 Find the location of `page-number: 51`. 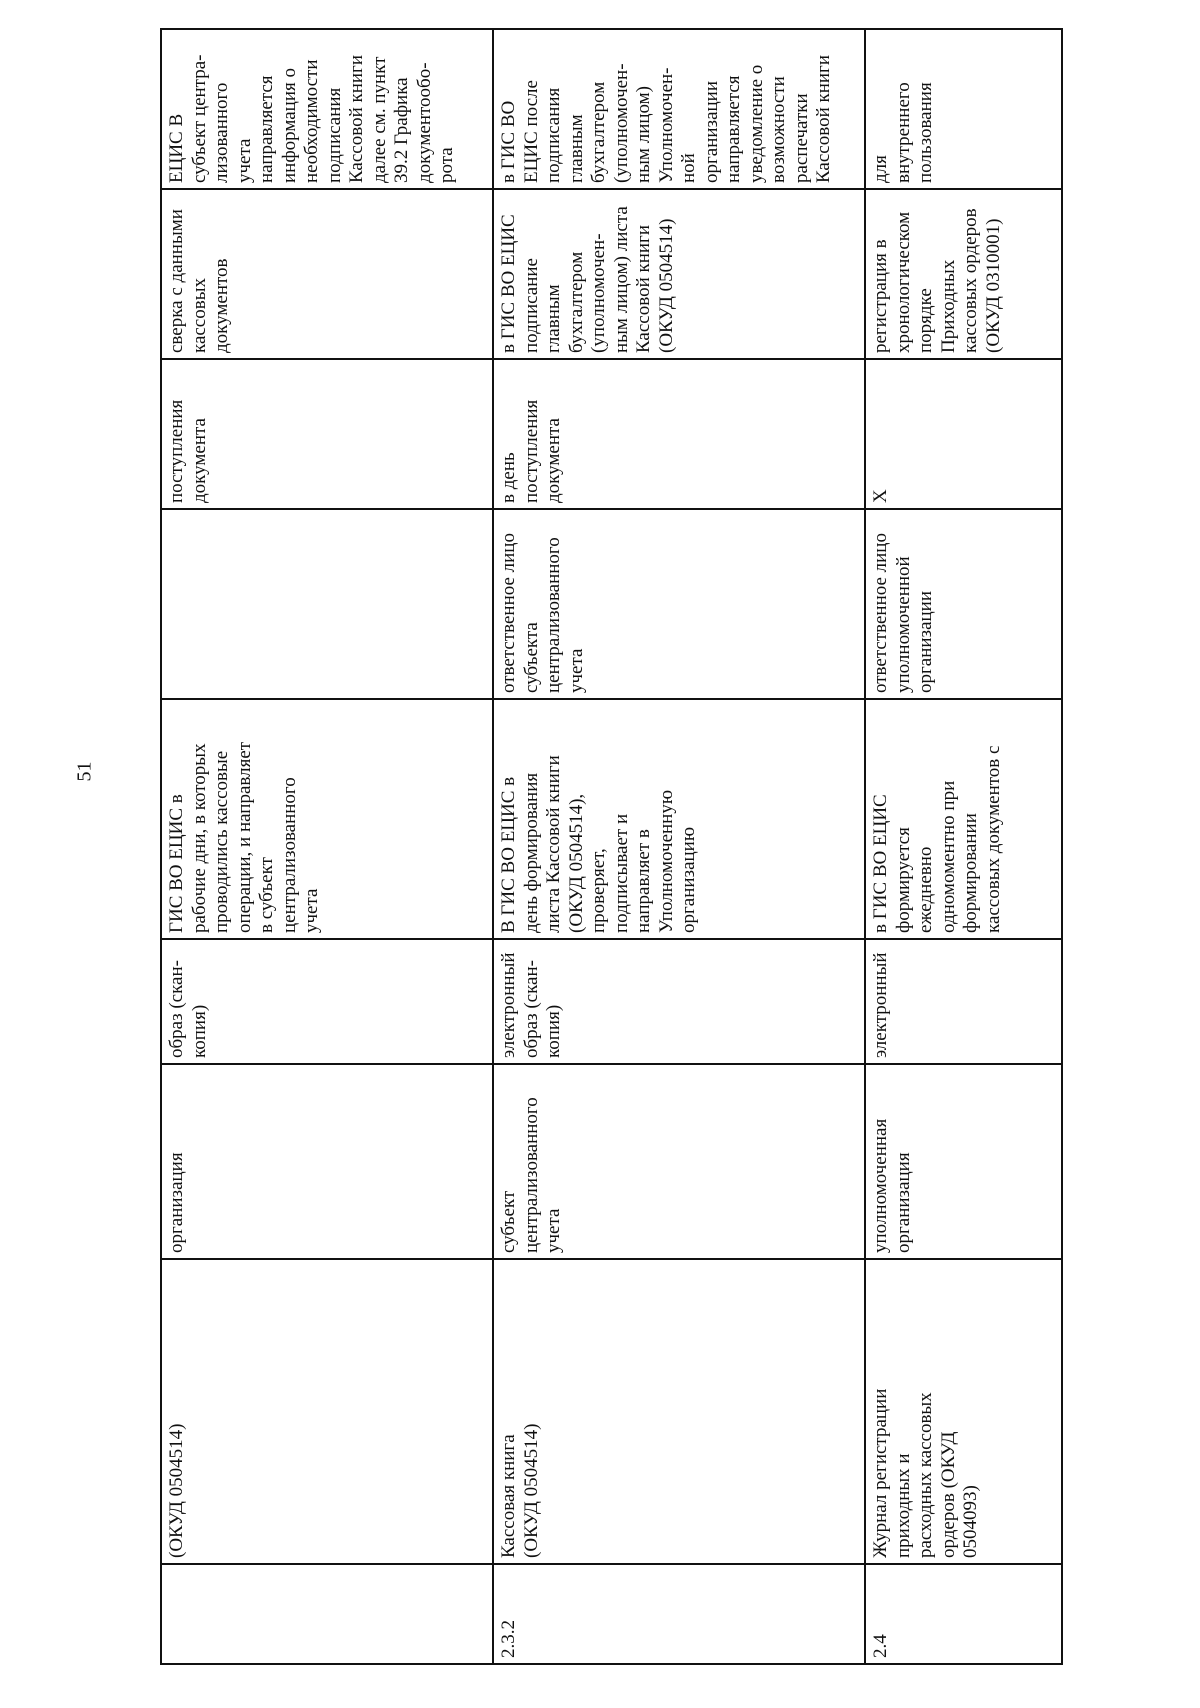

page-number: 51 is located at coordinates (84, 771).